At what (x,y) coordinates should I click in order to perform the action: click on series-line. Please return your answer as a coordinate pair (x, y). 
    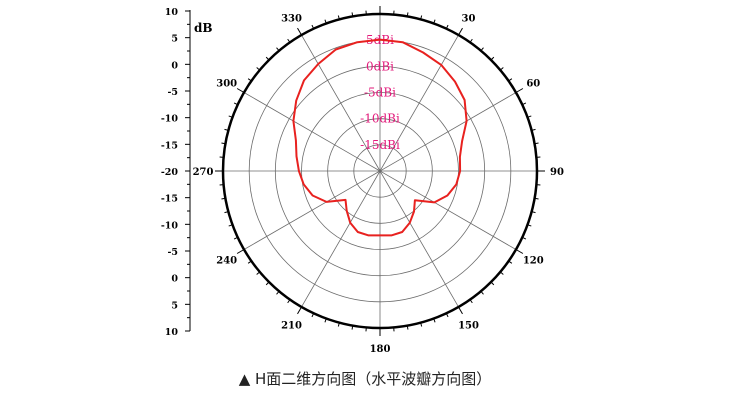
    Looking at the image, I should click on (380, 137).